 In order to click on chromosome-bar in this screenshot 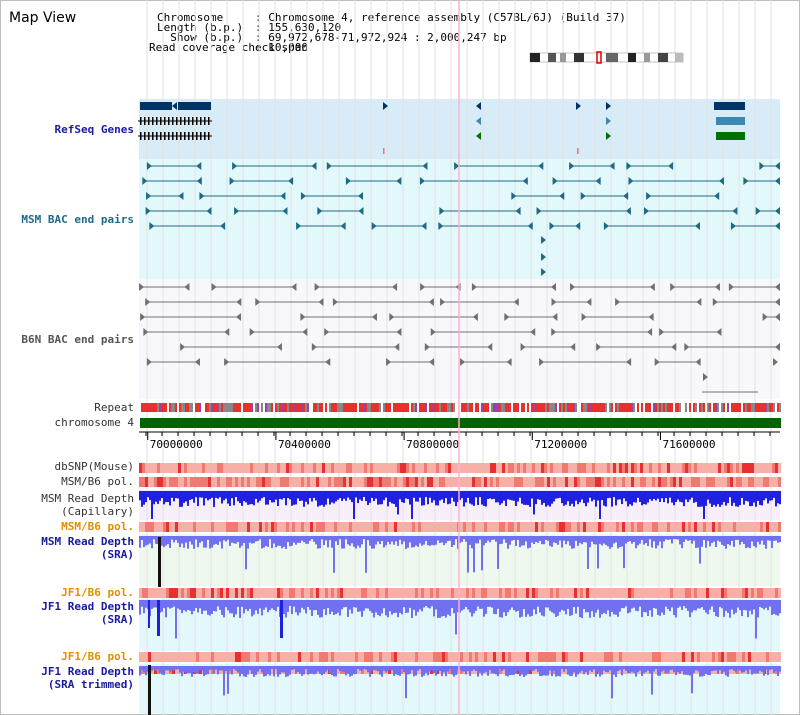, I will do `click(460, 423)`.